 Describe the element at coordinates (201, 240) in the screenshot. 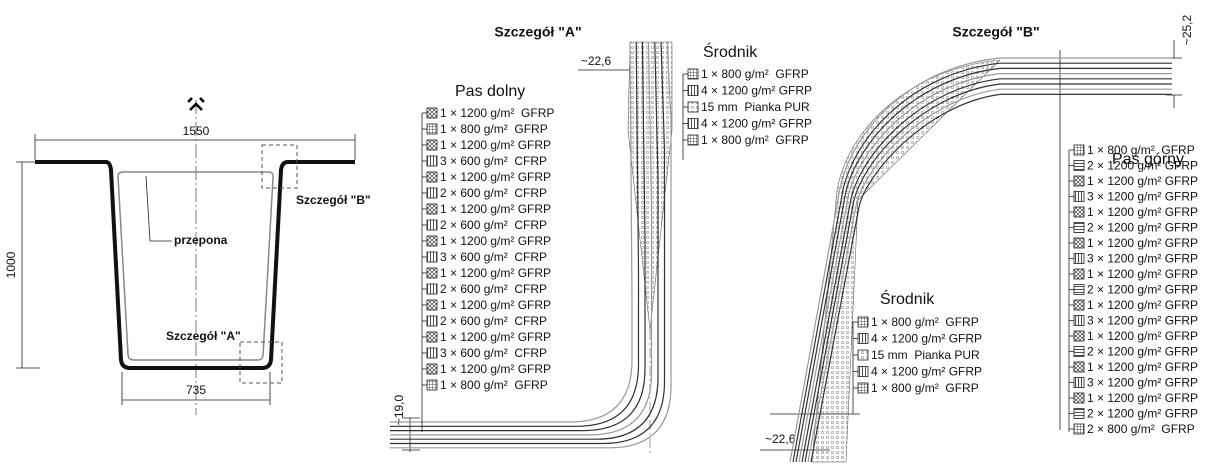

I see `diaphragm-label: przepona` at that location.